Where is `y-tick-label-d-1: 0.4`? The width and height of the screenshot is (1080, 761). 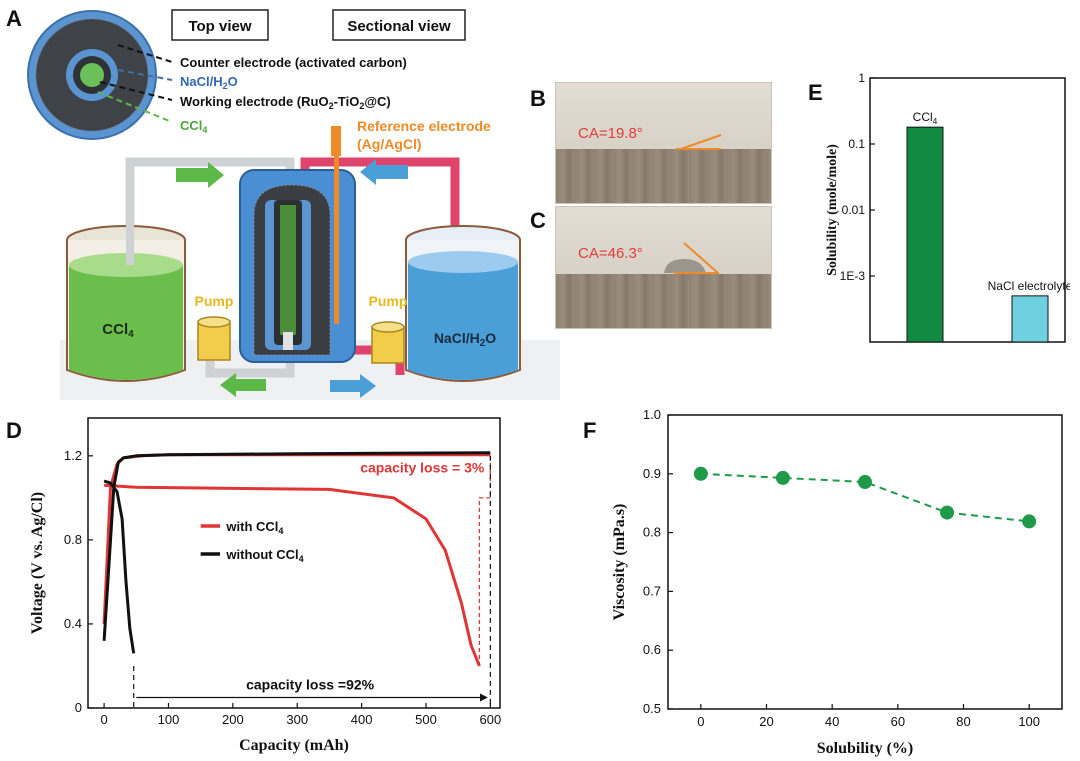 y-tick-label-d-1: 0.4 is located at coordinates (73, 623).